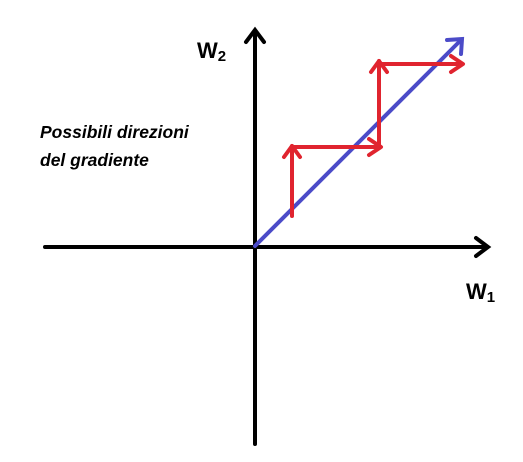  I want to click on w1-axis-label: W1, so click(481, 292).